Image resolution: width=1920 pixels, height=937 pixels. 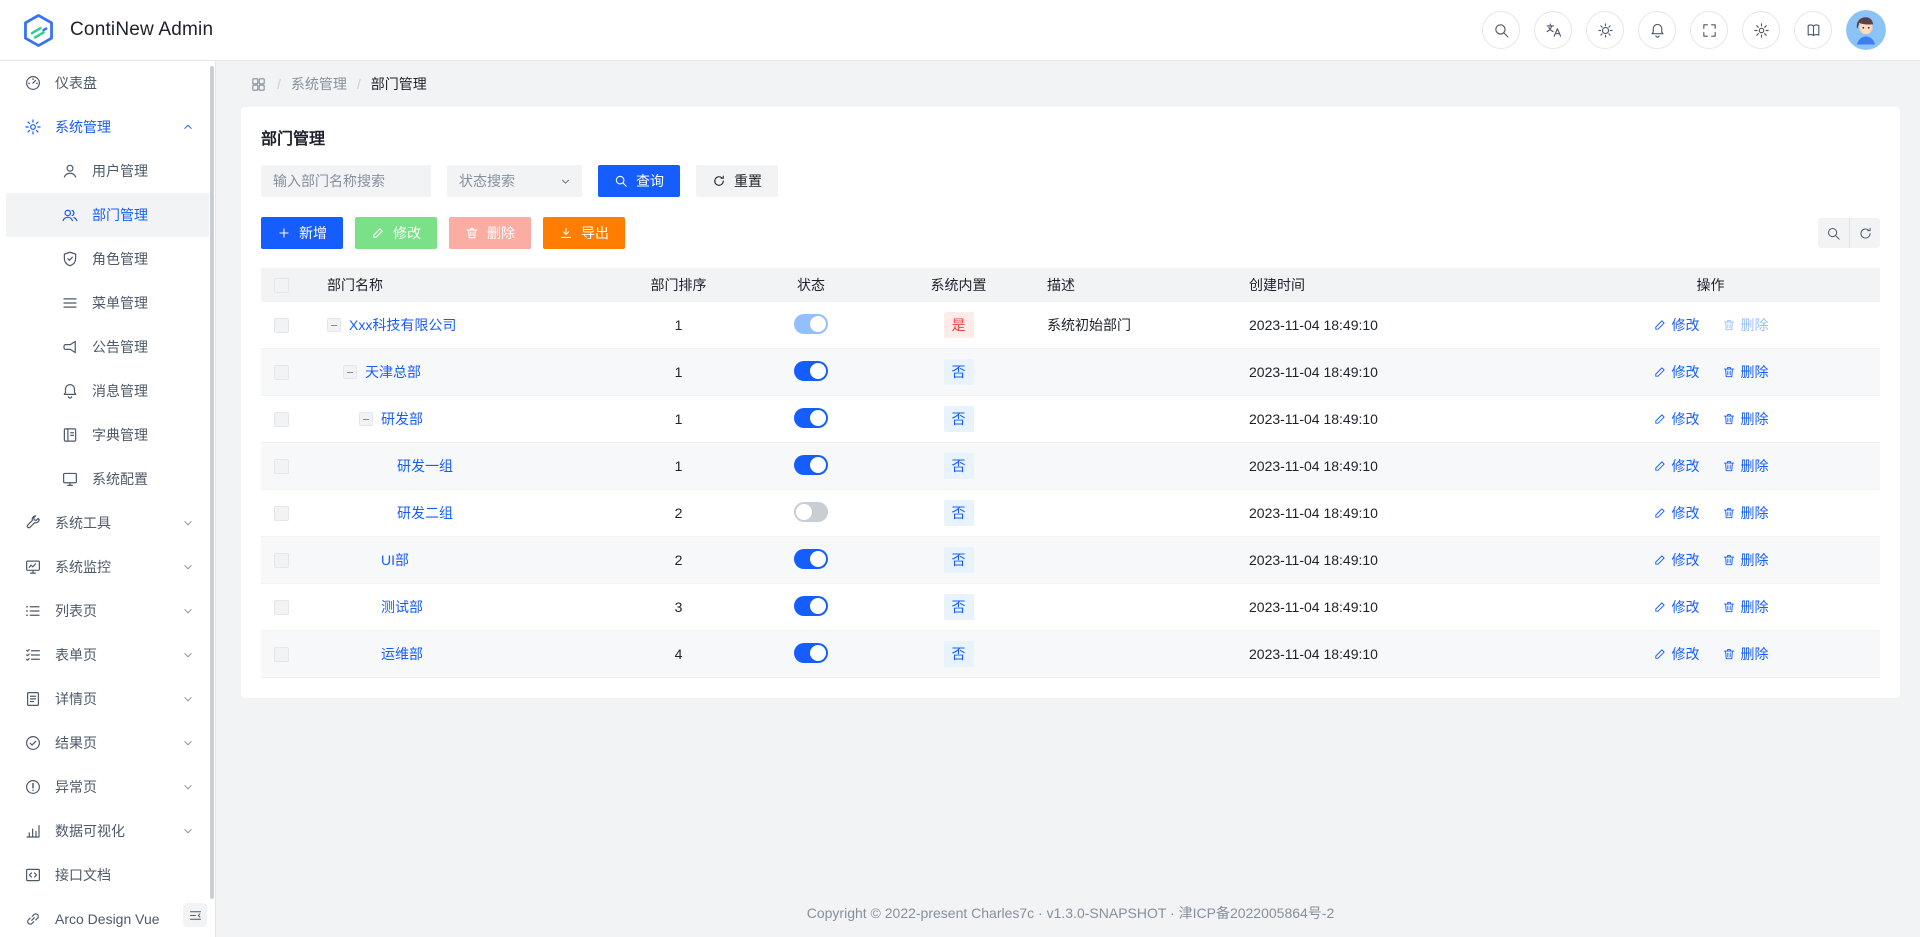 What do you see at coordinates (318, 84) in the screenshot?
I see `breadcrumb-item-system-management: 系统管理` at bounding box center [318, 84].